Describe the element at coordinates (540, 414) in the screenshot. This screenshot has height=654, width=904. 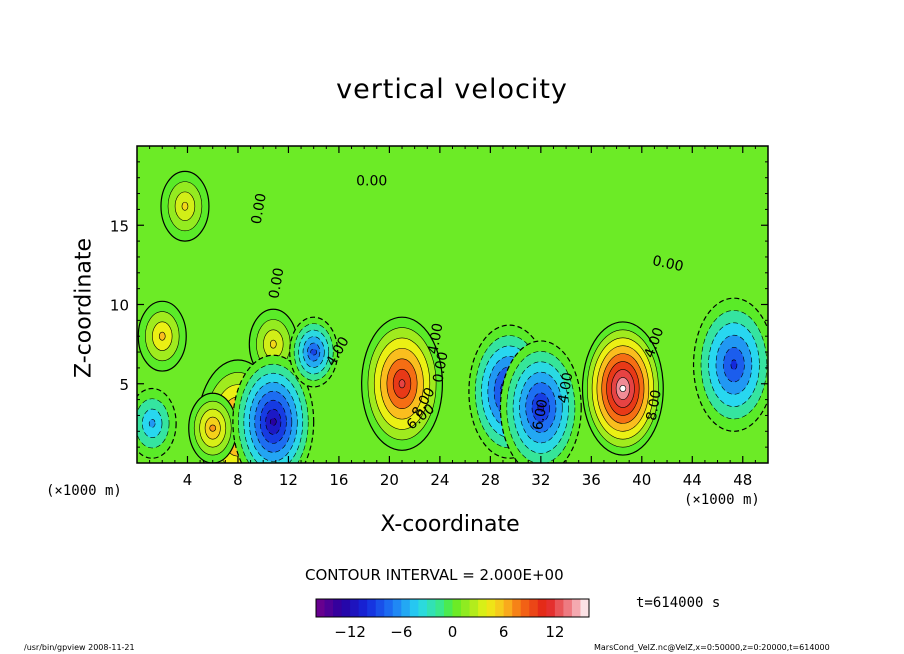
I see `contour-label: 6.00` at that location.